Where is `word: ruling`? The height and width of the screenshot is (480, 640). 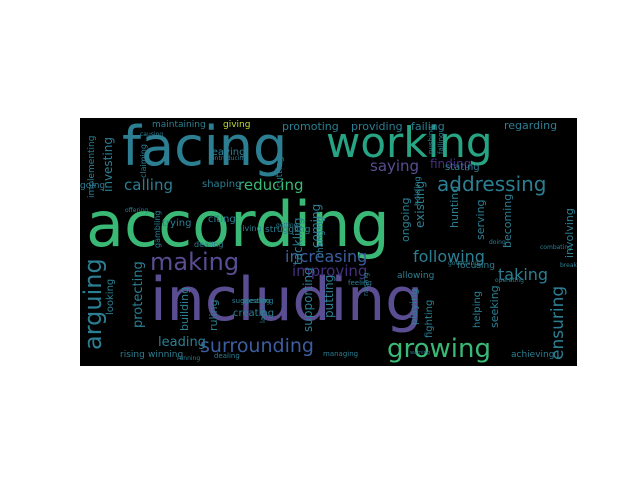
word: ruling is located at coordinates (213, 315).